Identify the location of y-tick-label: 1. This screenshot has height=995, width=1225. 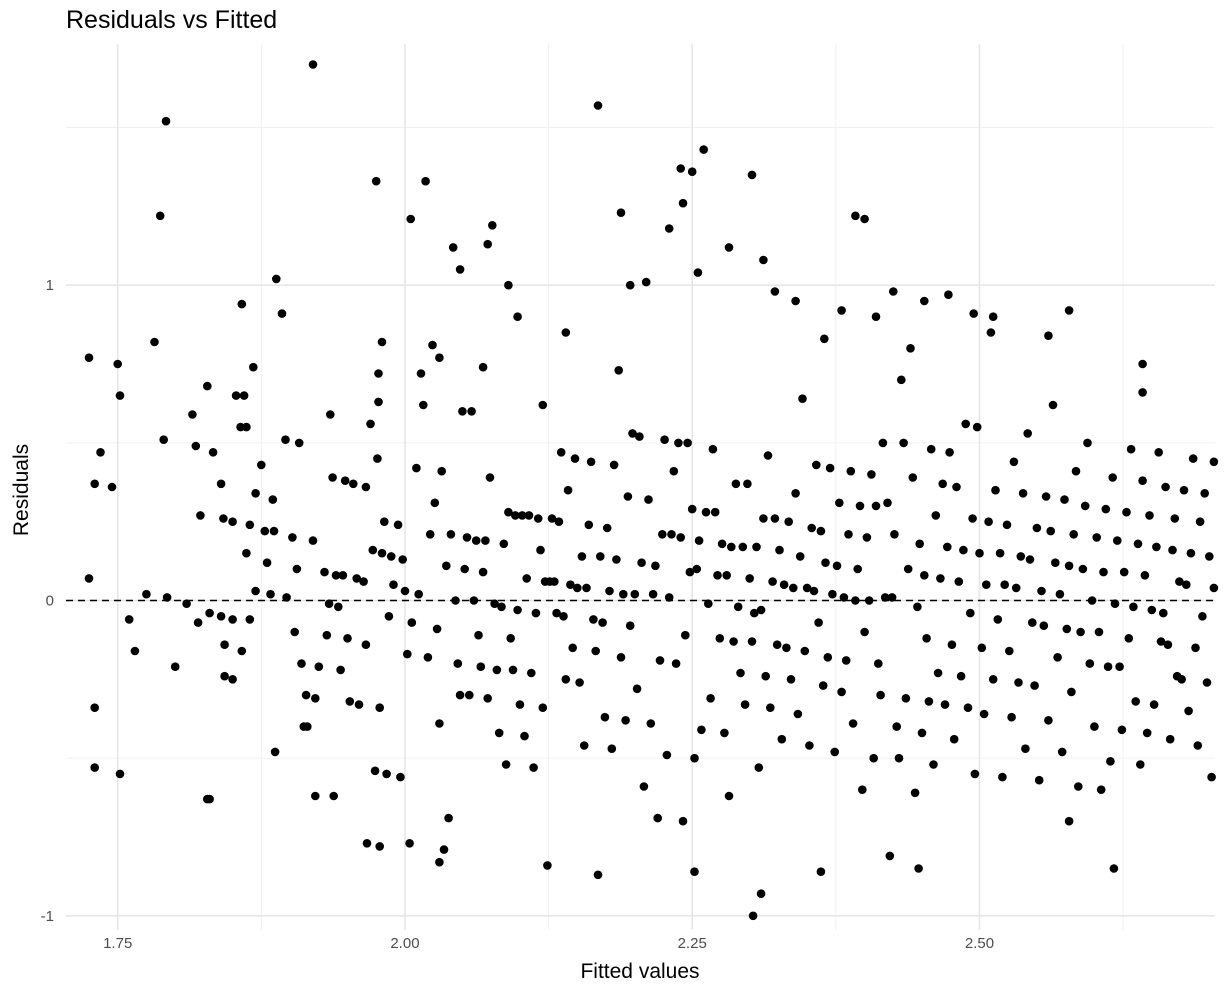
(50, 285).